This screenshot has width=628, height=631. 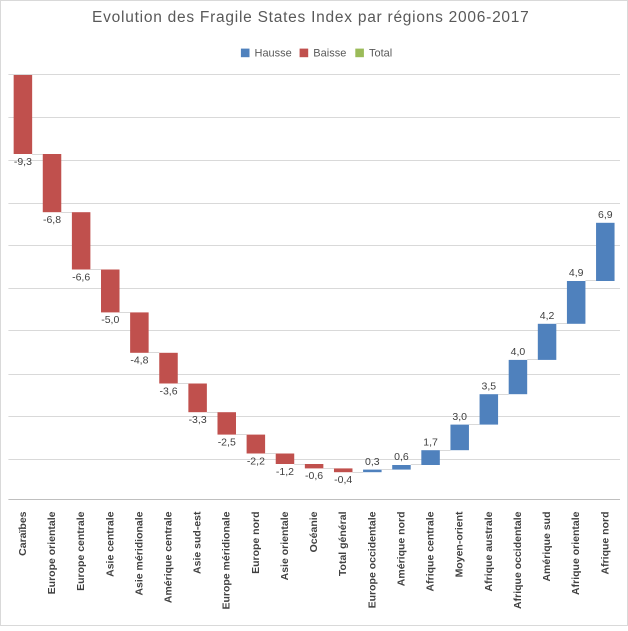 What do you see at coordinates (460, 544) in the screenshot?
I see `svg-text: Moyen-orient` at bounding box center [460, 544].